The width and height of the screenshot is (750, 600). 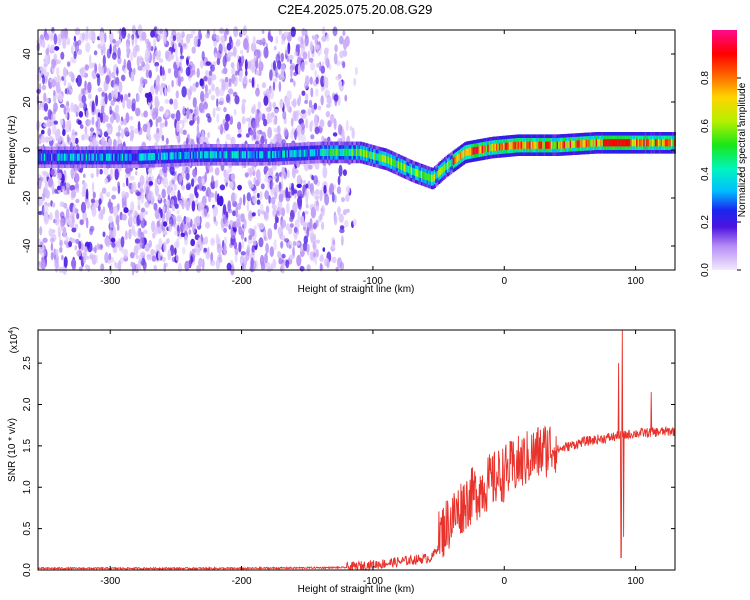 What do you see at coordinates (242, 581) in the screenshot?
I see `x-tick-label: -200` at bounding box center [242, 581].